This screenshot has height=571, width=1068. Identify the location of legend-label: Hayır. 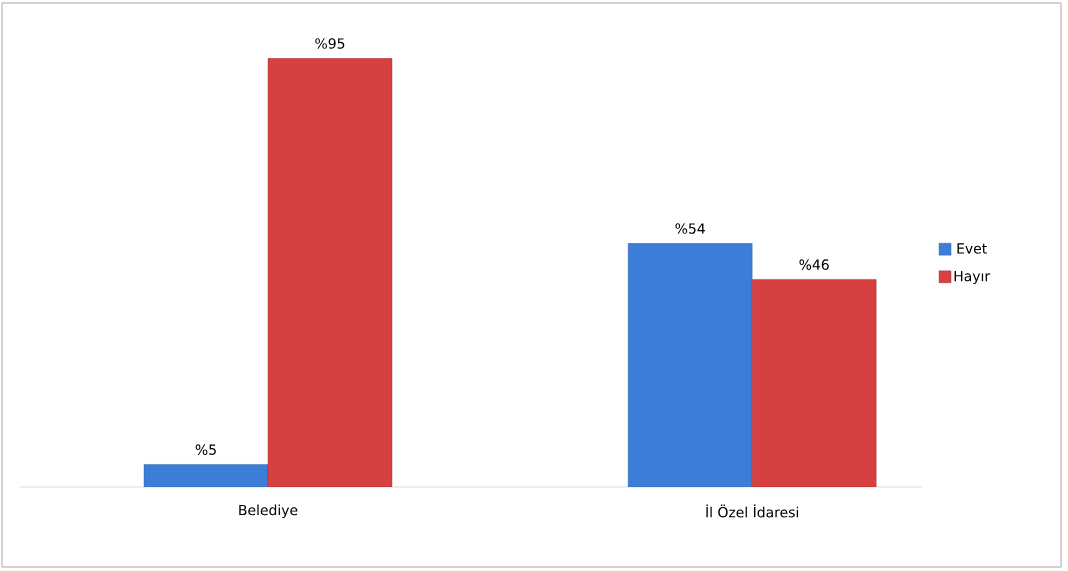
(972, 277).